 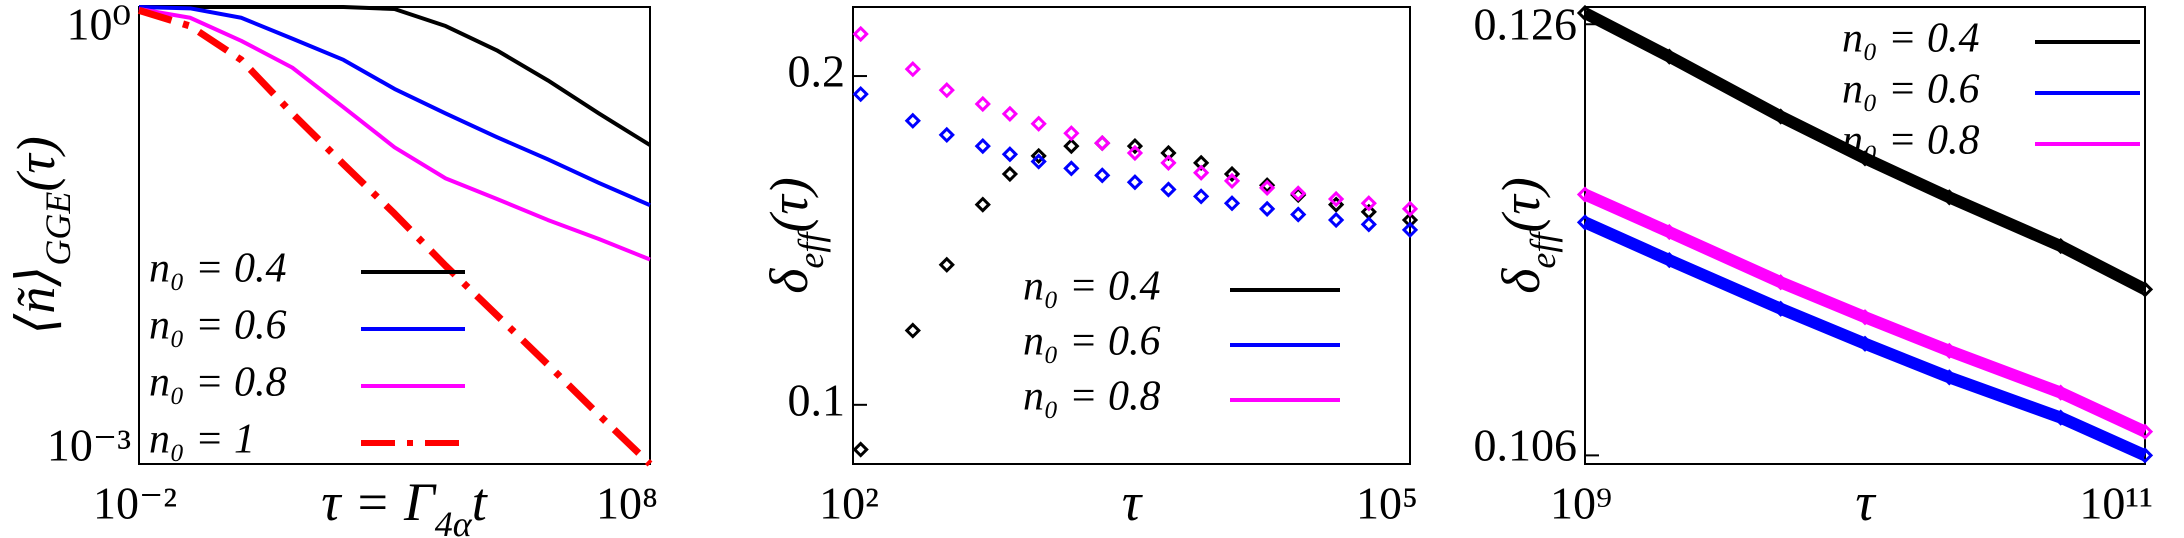 What do you see at coordinates (454, 521) in the screenshot?
I see `x-axis-label-part: 4α` at bounding box center [454, 521].